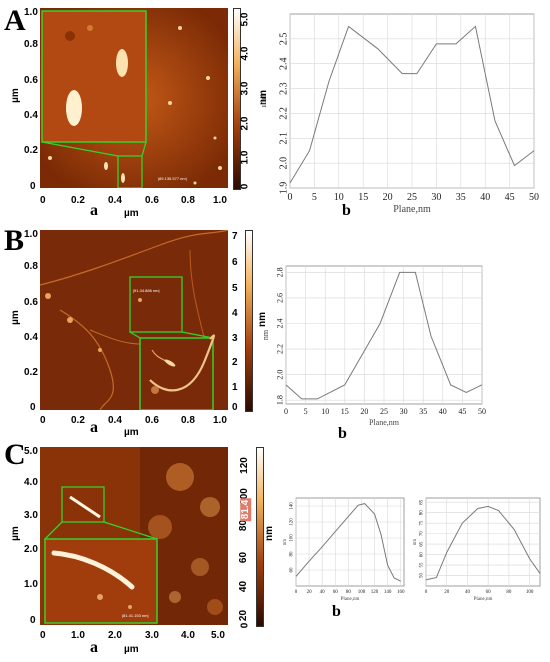 The width and height of the screenshot is (550, 662). I want to click on colorbar-tick: 4.0, so click(245, 53).